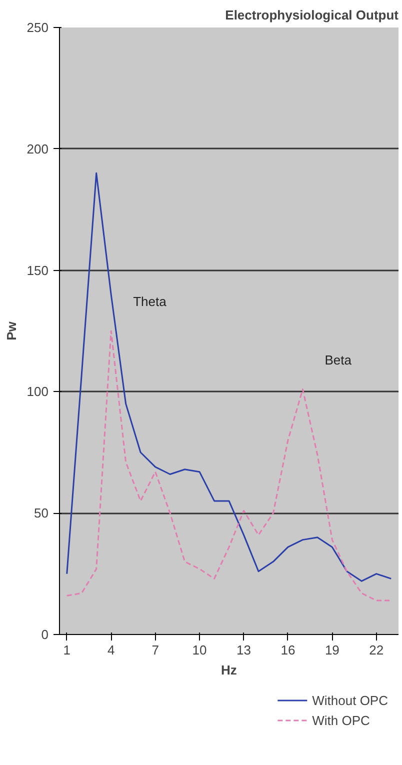 The image size is (402, 765). I want to click on x-tick-label: 22, so click(376, 650).